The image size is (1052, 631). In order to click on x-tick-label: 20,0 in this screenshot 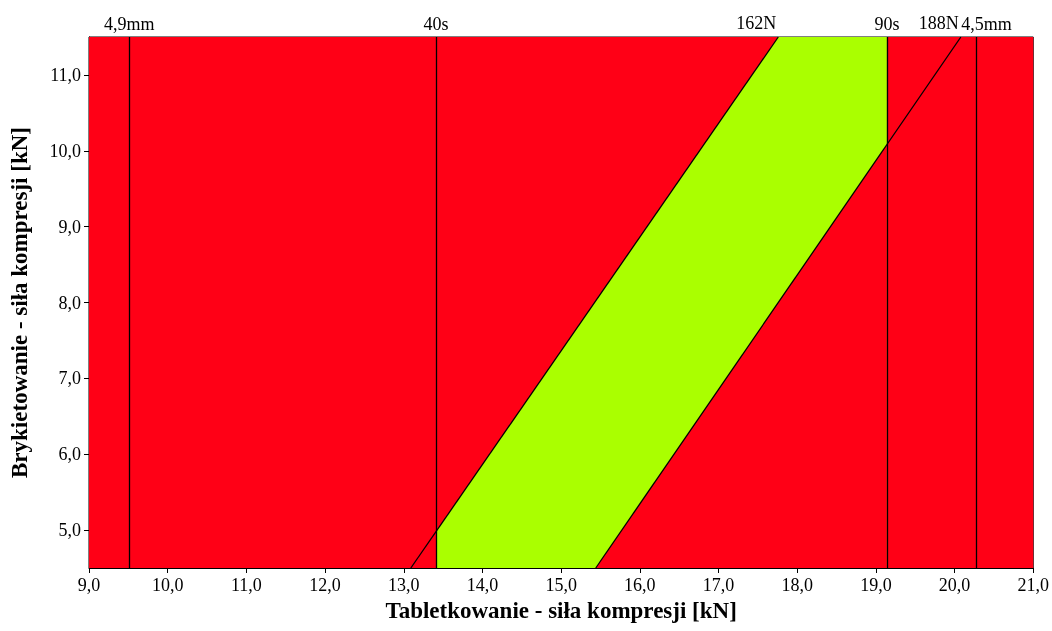, I will do `click(954, 585)`.